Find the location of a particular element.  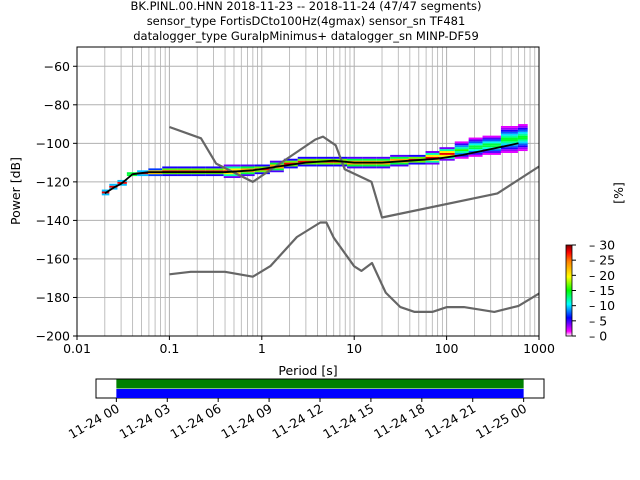

timeline-tick-label: 11-24 15 is located at coordinates (348, 421).